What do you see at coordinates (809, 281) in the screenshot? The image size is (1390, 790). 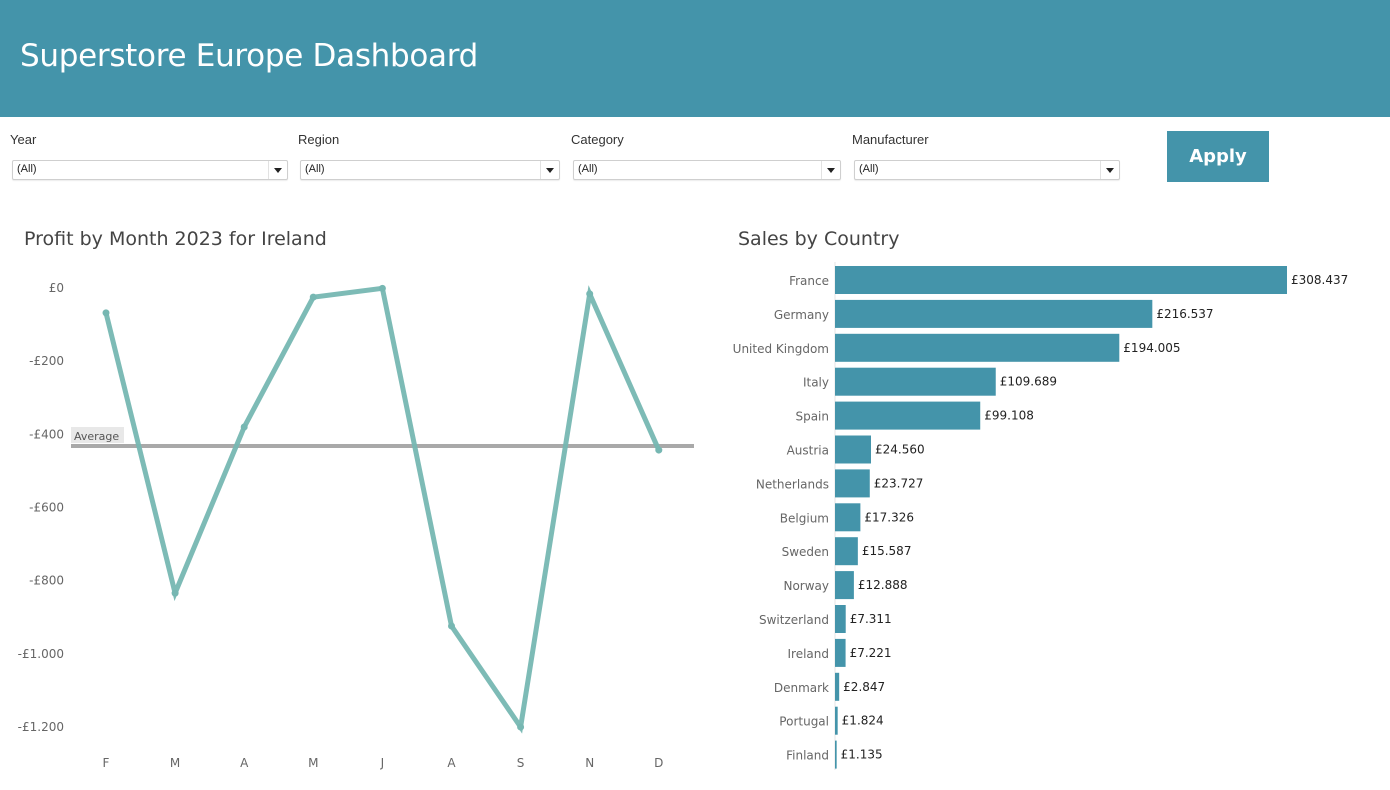 I see `country-label: France` at bounding box center [809, 281].